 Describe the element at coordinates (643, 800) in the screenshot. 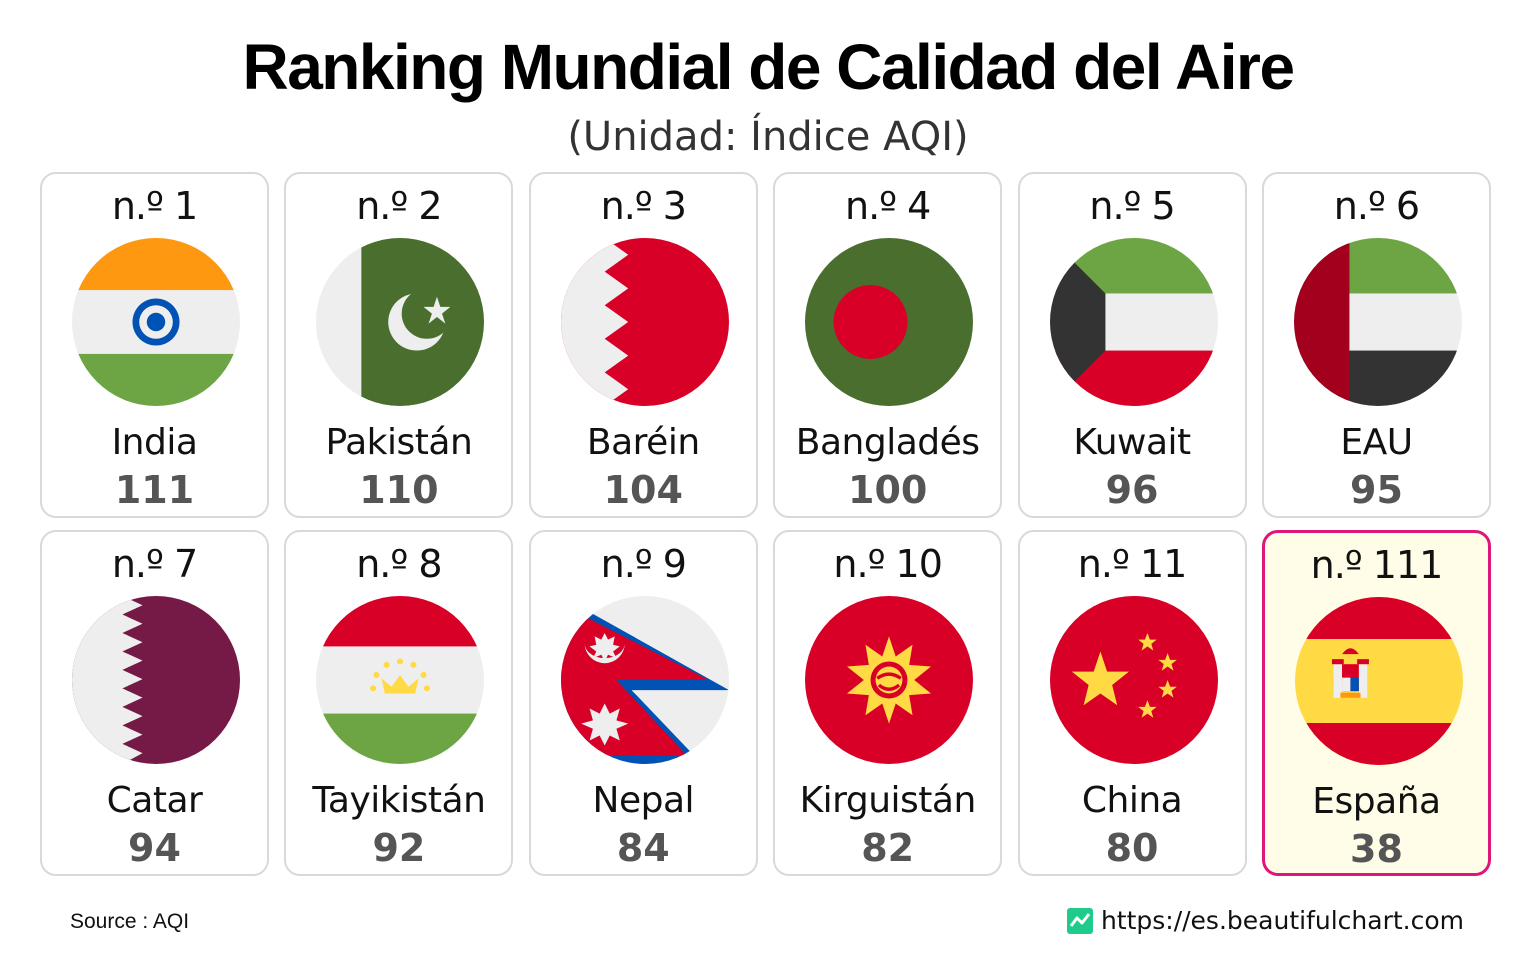

I see `country-name: Nepal` at that location.